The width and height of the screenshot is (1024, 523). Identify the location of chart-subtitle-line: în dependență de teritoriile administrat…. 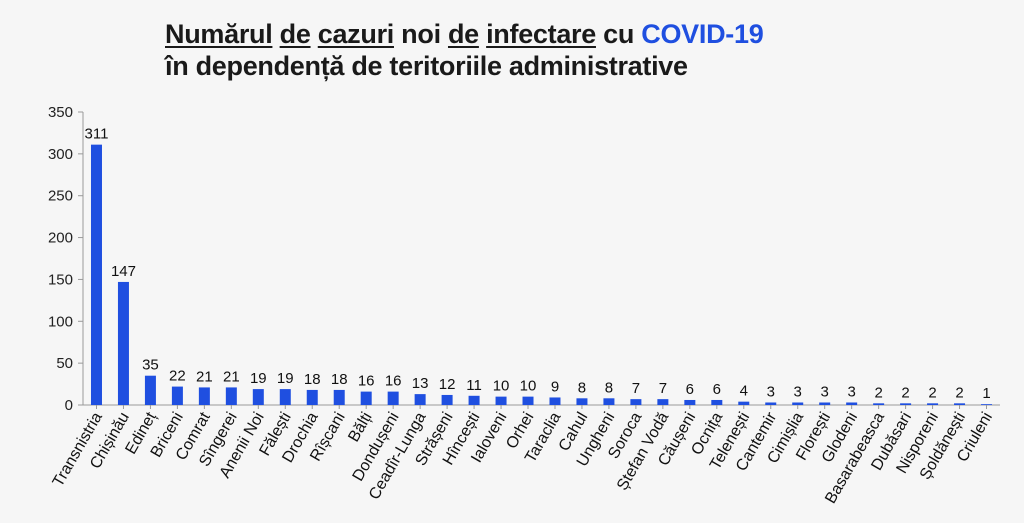
(426, 66).